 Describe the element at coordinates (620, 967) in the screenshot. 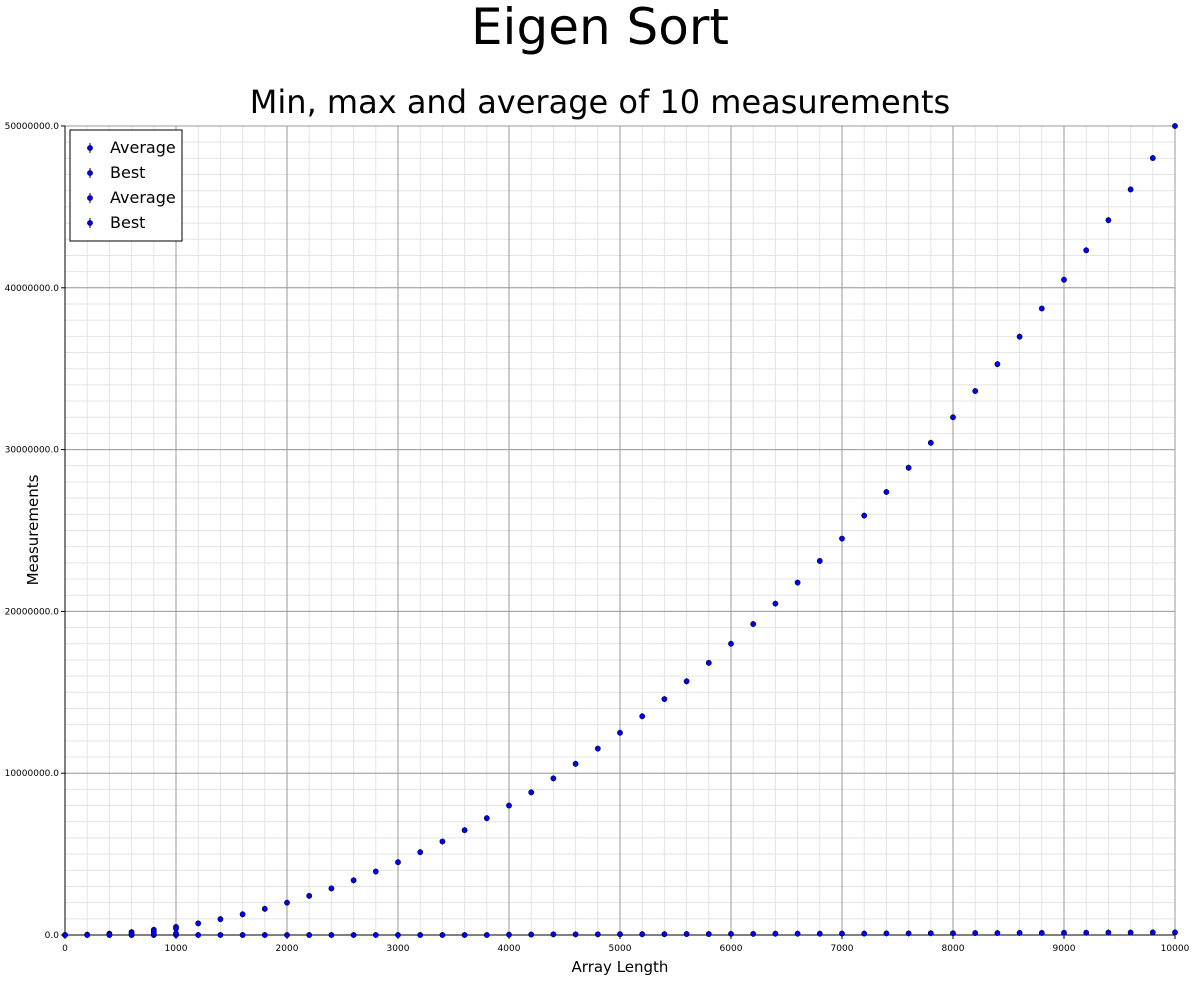

I see `x-axis-label: Array Length` at that location.